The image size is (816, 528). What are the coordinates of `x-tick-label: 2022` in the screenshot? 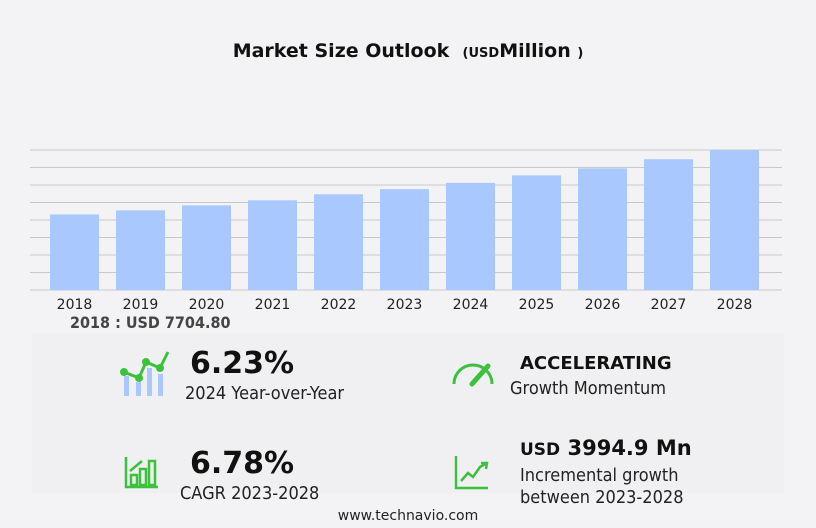 It's located at (339, 305).